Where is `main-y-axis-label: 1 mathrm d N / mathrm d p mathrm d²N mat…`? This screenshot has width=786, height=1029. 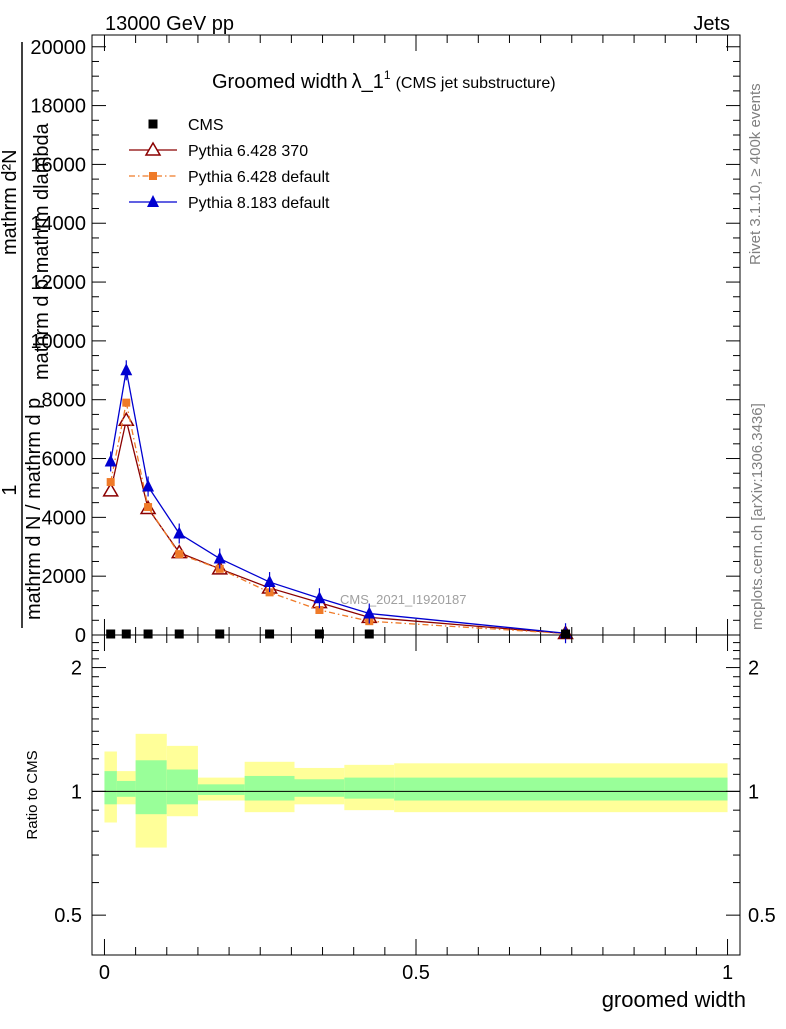
main-y-axis-label: 1 mathrm d N / mathrm d p mathrm d²N mat… is located at coordinates (26, 335).